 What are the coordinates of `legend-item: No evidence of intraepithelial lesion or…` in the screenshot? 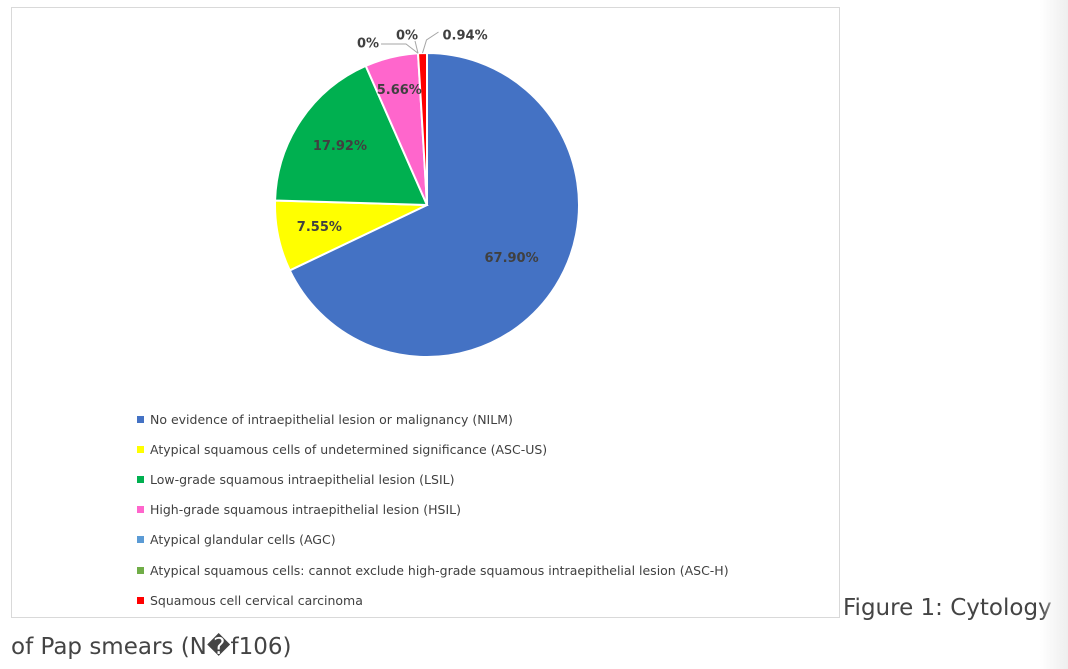 It's located at (433, 419).